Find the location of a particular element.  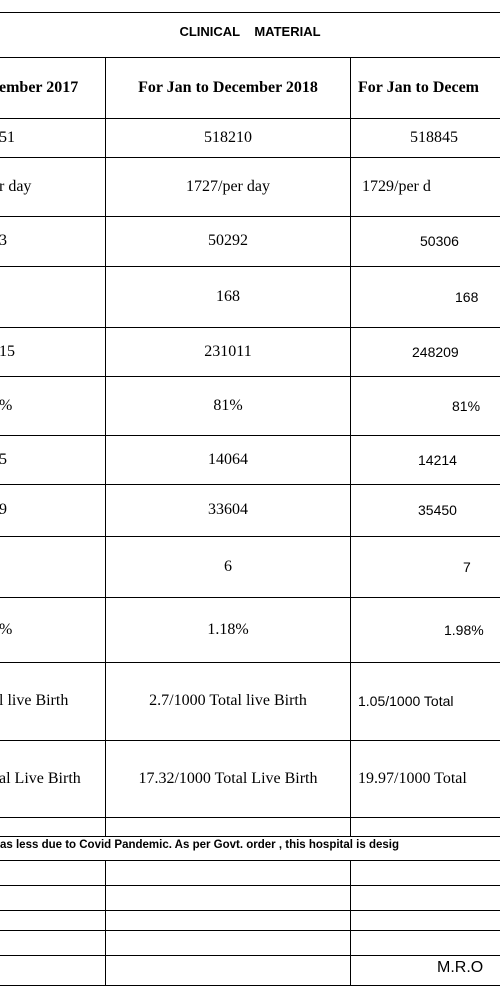

table-cell: 231011 is located at coordinates (228, 351).